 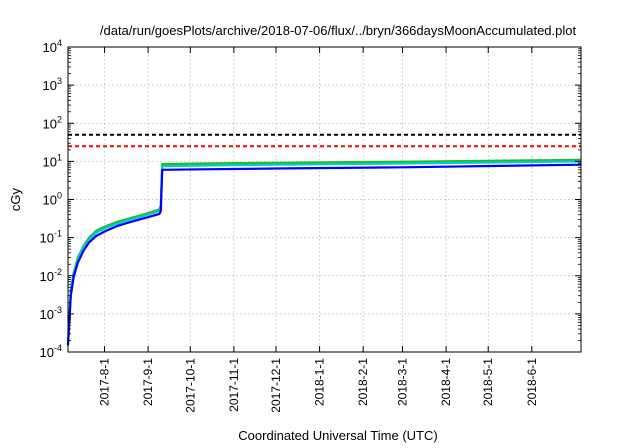 I want to click on y-tick-label: 10⁻³, so click(x=51, y=313).